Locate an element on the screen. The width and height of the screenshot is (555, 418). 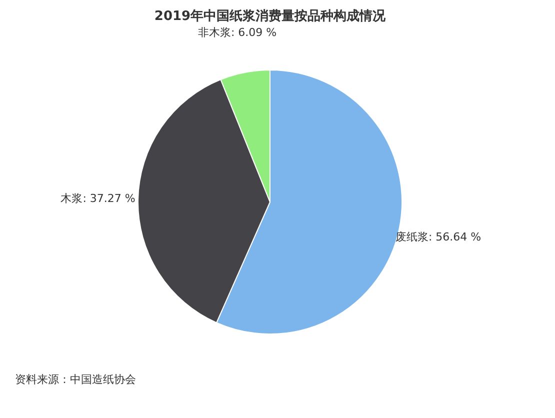
slice-label: 非木浆: 6.09 % is located at coordinates (237, 33).